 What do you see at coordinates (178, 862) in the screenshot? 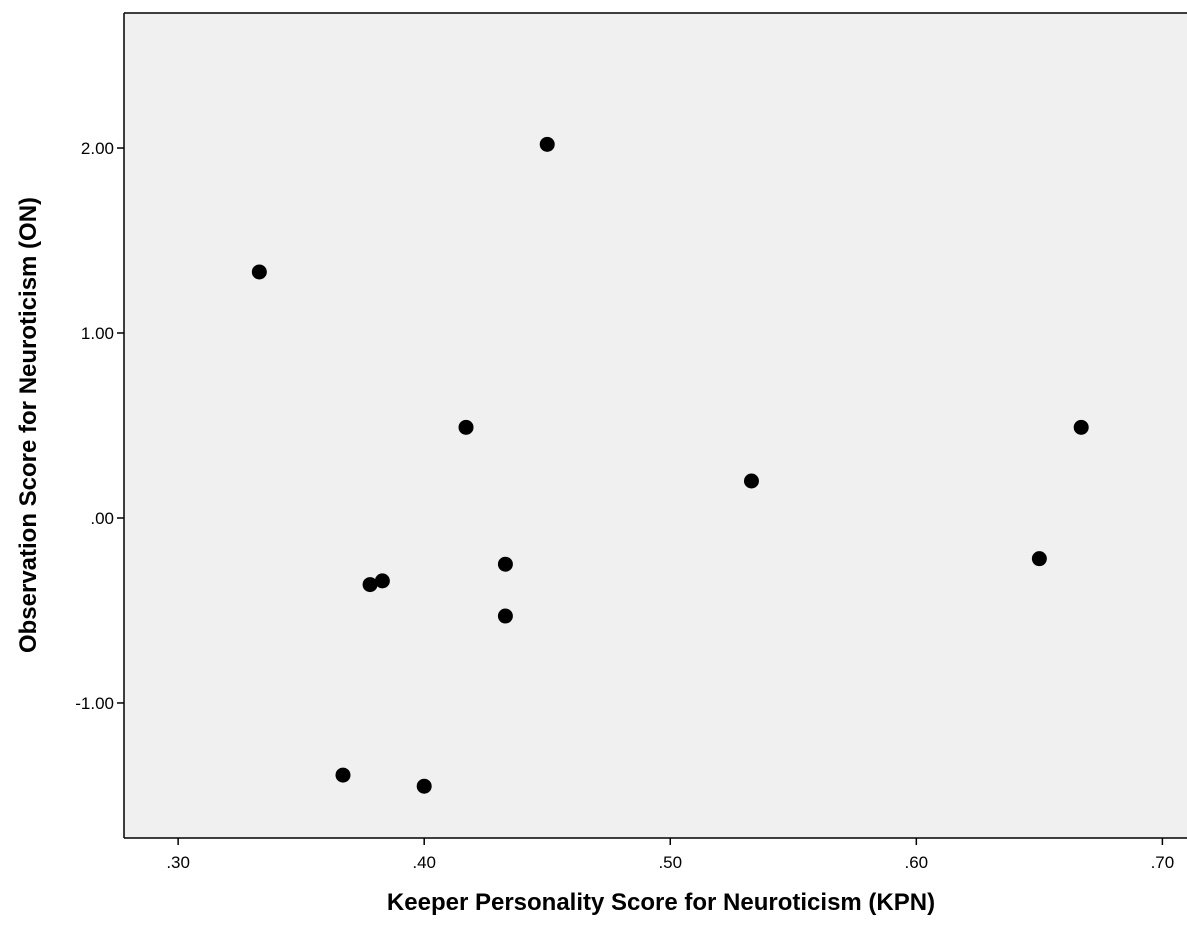
I see `x-tick-label: .30` at bounding box center [178, 862].